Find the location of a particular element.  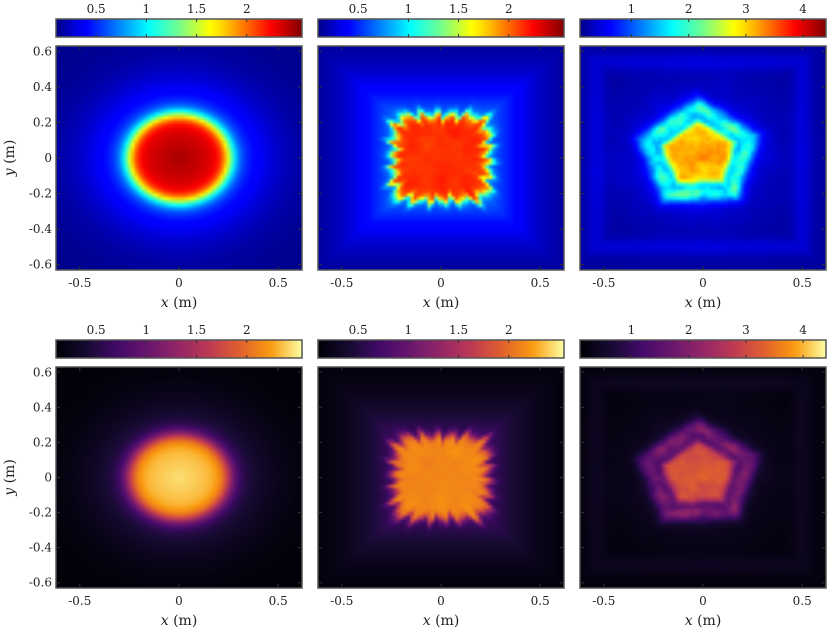

y-tick-label: -0.6 is located at coordinates (40, 265).